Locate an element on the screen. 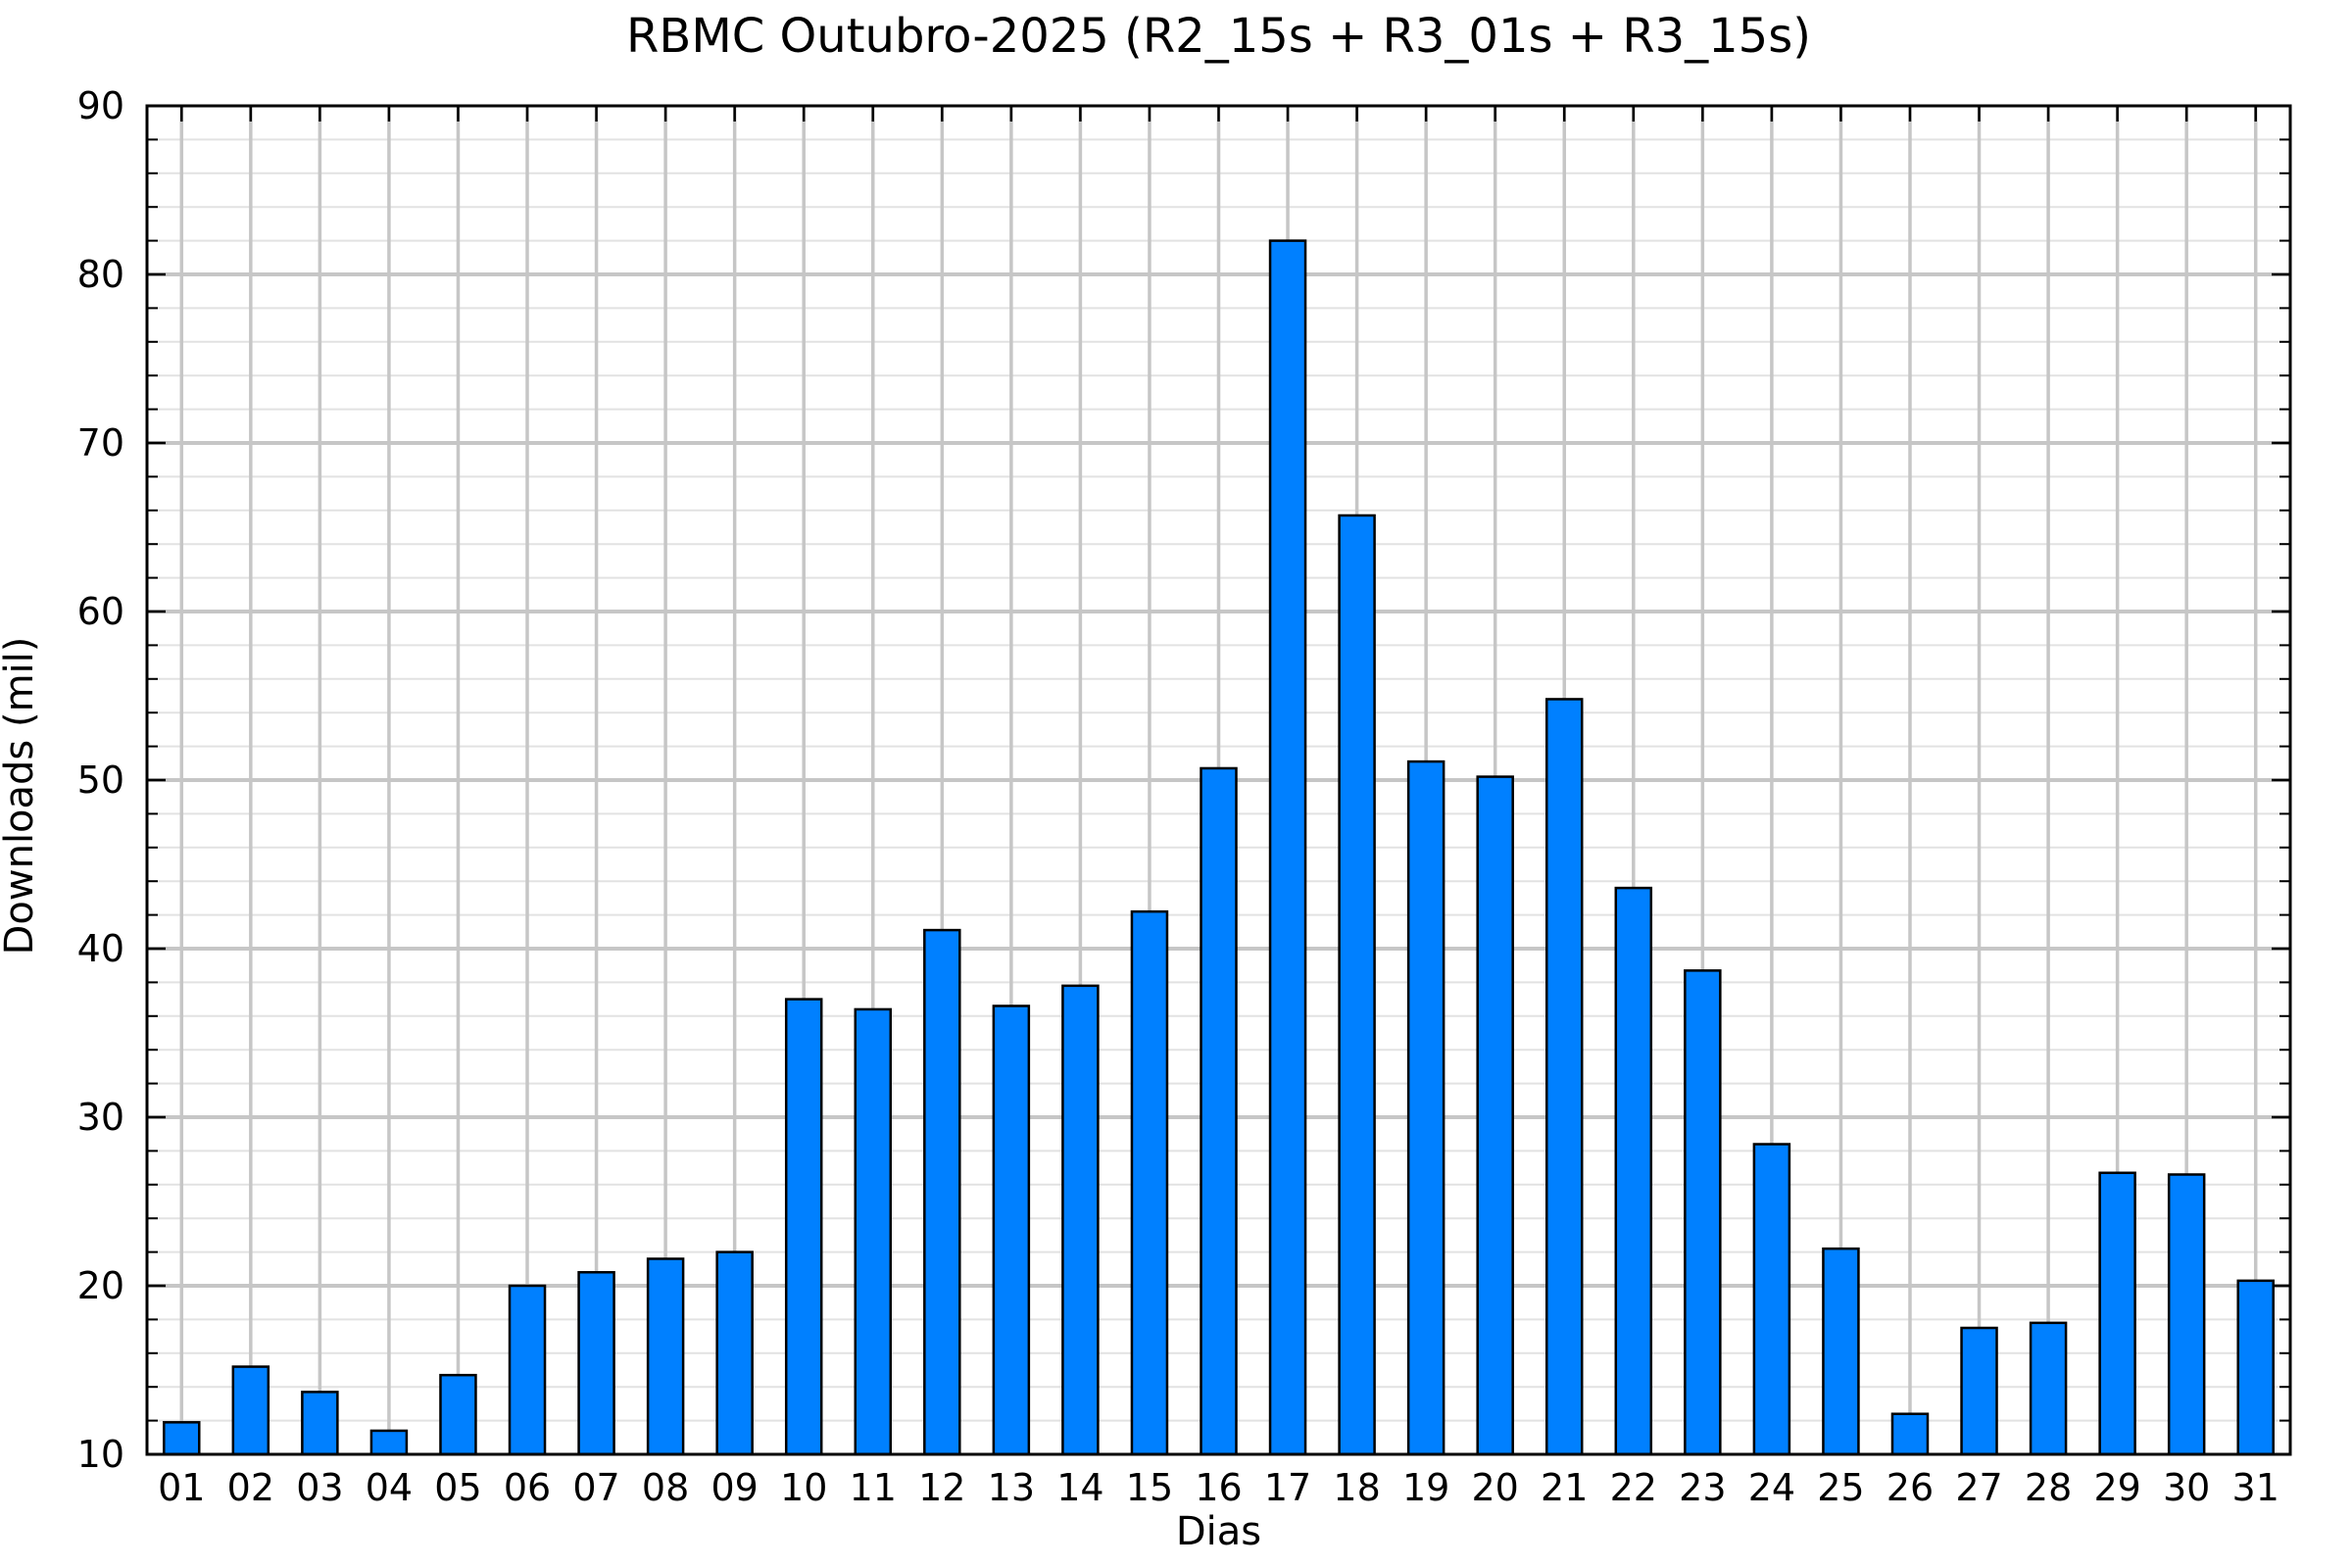 This screenshot has height=1568, width=2352. y-tick-label-50: 50 is located at coordinates (100, 780).